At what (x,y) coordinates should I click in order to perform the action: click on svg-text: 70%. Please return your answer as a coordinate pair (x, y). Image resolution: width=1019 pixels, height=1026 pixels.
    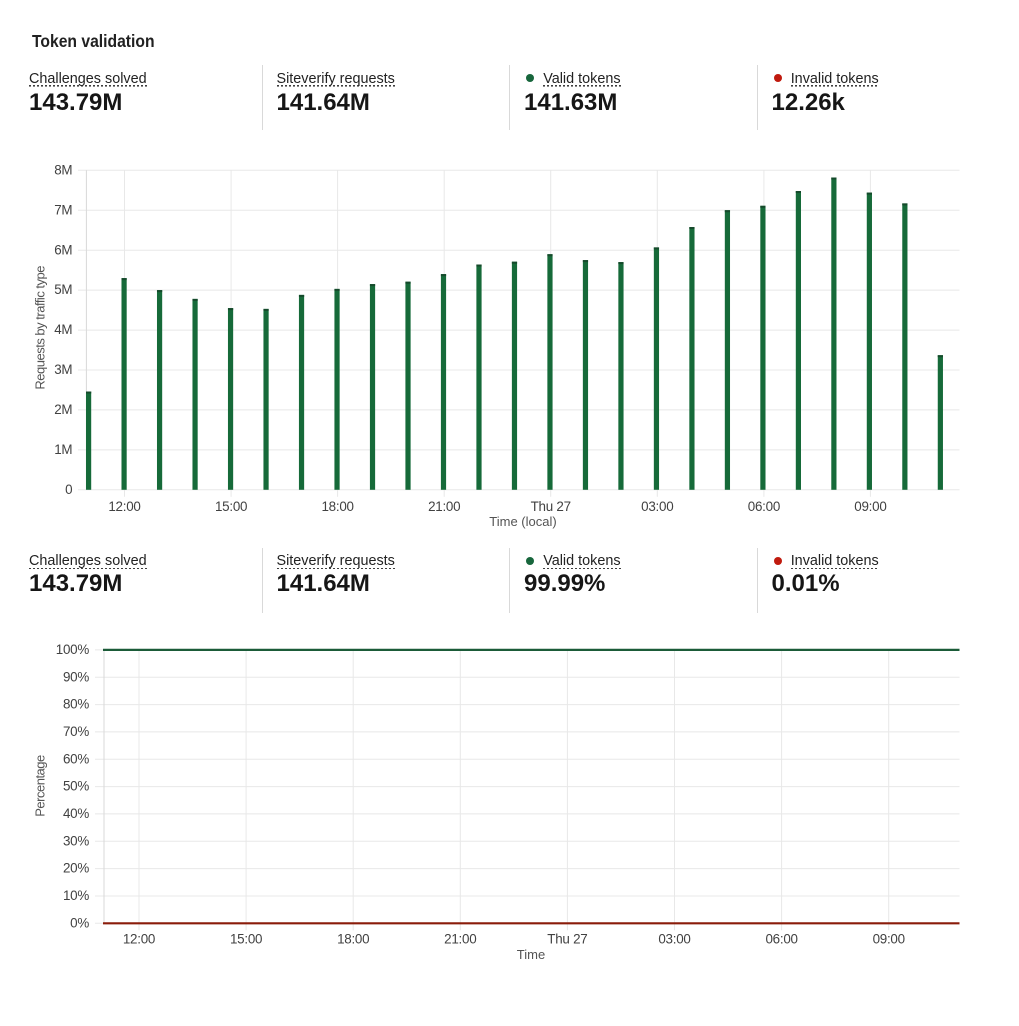
    Looking at the image, I should click on (76, 731).